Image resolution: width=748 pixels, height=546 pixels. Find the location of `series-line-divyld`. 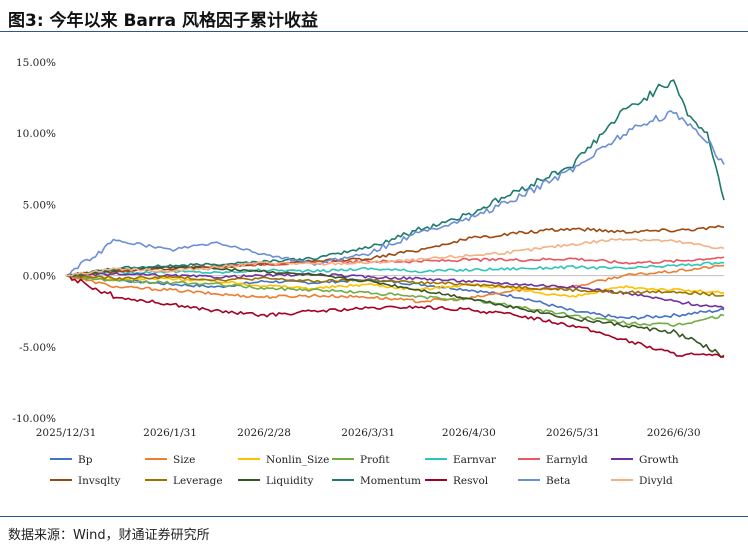

series-line-divyld is located at coordinates (395, 257).